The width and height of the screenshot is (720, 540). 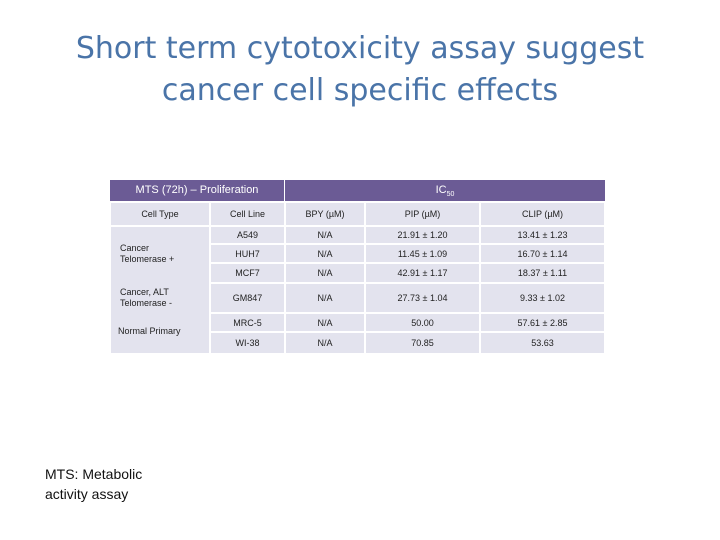 I want to click on col-header-pip: PIP (µM), so click(x=422, y=214).